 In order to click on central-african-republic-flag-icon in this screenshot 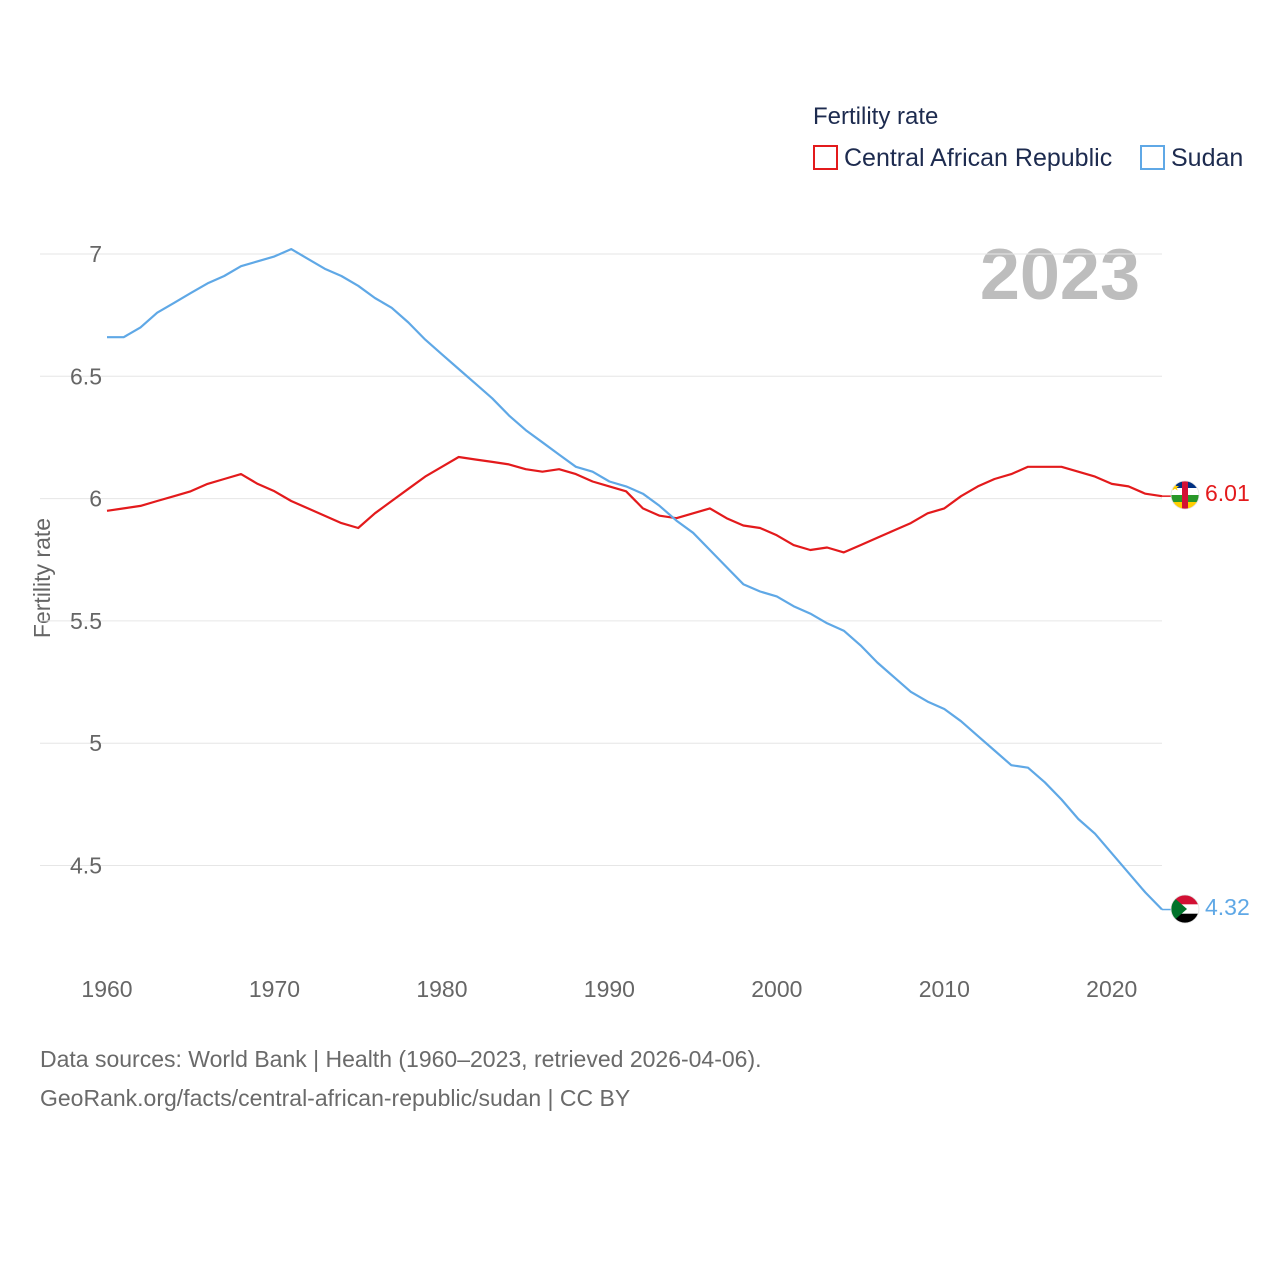, I will do `click(1185, 495)`.